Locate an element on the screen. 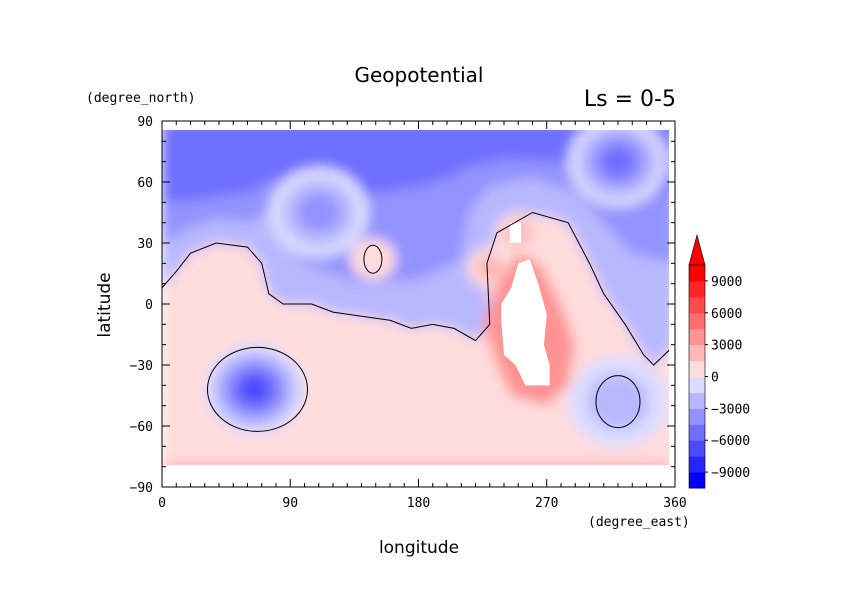 The image size is (842, 595). zero-contour-southwest-low is located at coordinates (257, 389).